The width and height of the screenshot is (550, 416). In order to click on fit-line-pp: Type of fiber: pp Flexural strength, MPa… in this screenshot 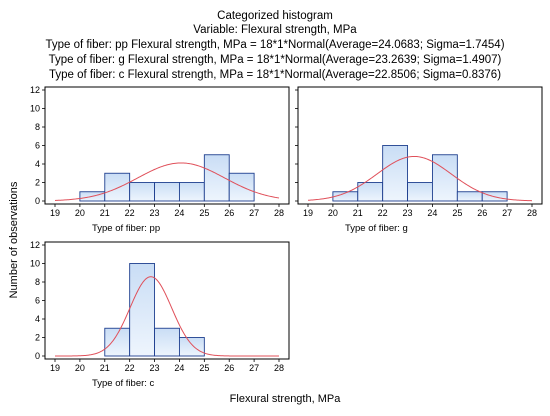, I will do `click(275, 45)`.